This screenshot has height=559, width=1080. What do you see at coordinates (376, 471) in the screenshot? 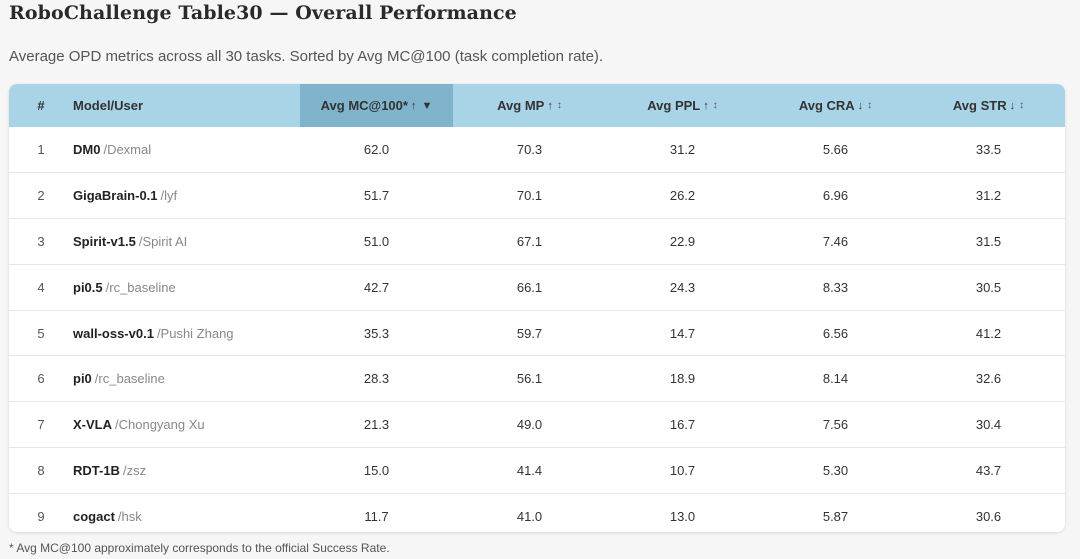
I see `avg-mc100-cell: 15.0` at bounding box center [376, 471].